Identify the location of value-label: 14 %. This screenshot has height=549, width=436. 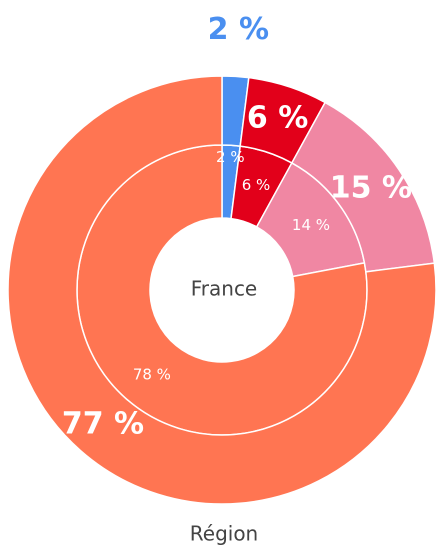
(311, 225).